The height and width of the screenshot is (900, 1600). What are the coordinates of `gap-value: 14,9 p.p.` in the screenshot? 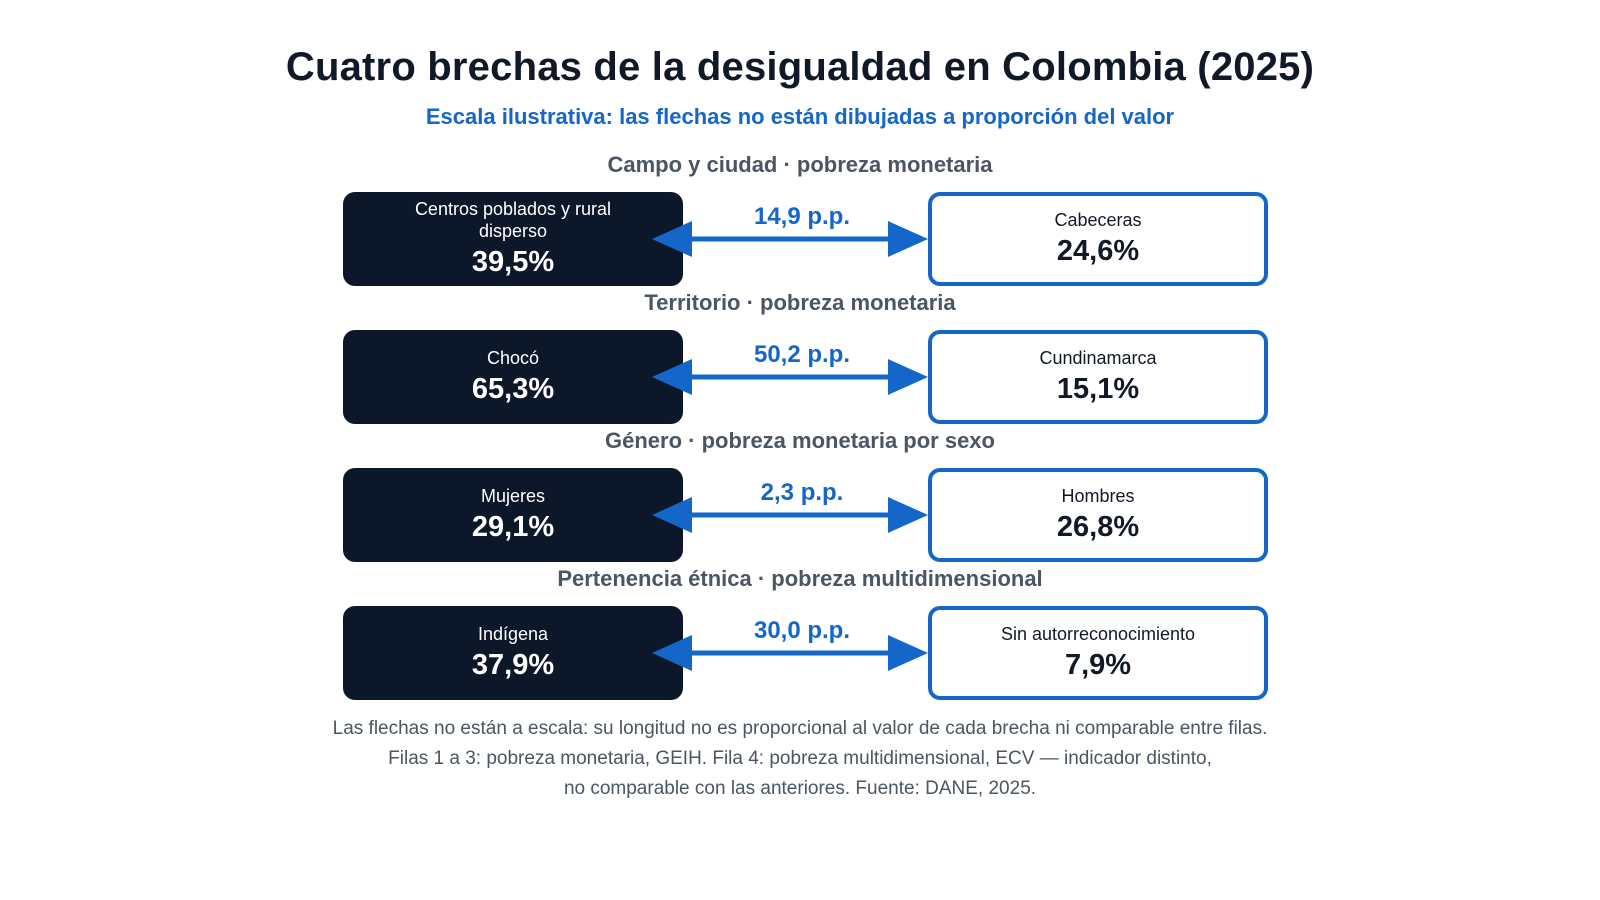 It's located at (802, 216).